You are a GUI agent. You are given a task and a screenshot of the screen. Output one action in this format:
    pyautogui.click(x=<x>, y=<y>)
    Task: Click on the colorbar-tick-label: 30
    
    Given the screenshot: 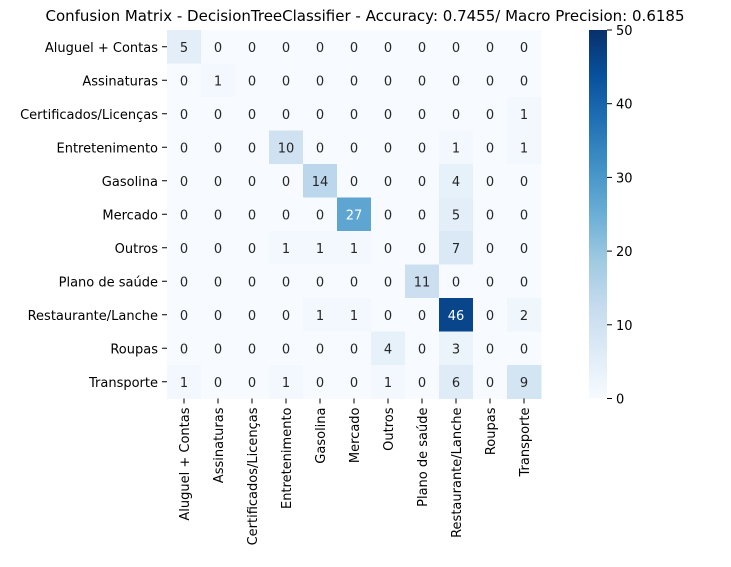 What is the action you would take?
    pyautogui.click(x=624, y=178)
    